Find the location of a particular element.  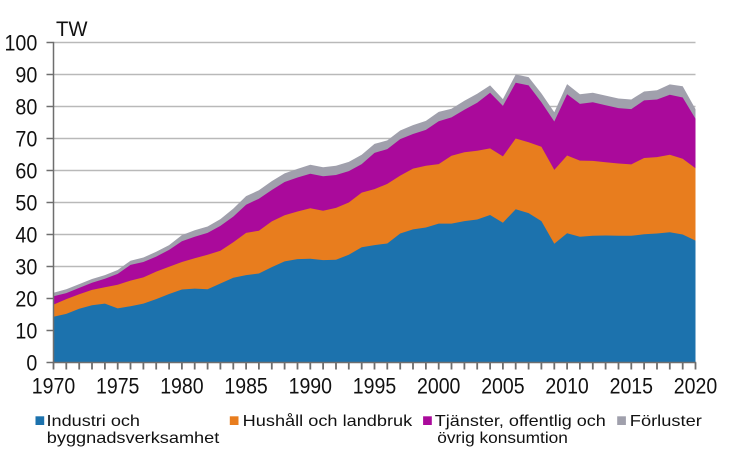

svg-text: Tjänster, offentlig och is located at coordinates (520, 421).